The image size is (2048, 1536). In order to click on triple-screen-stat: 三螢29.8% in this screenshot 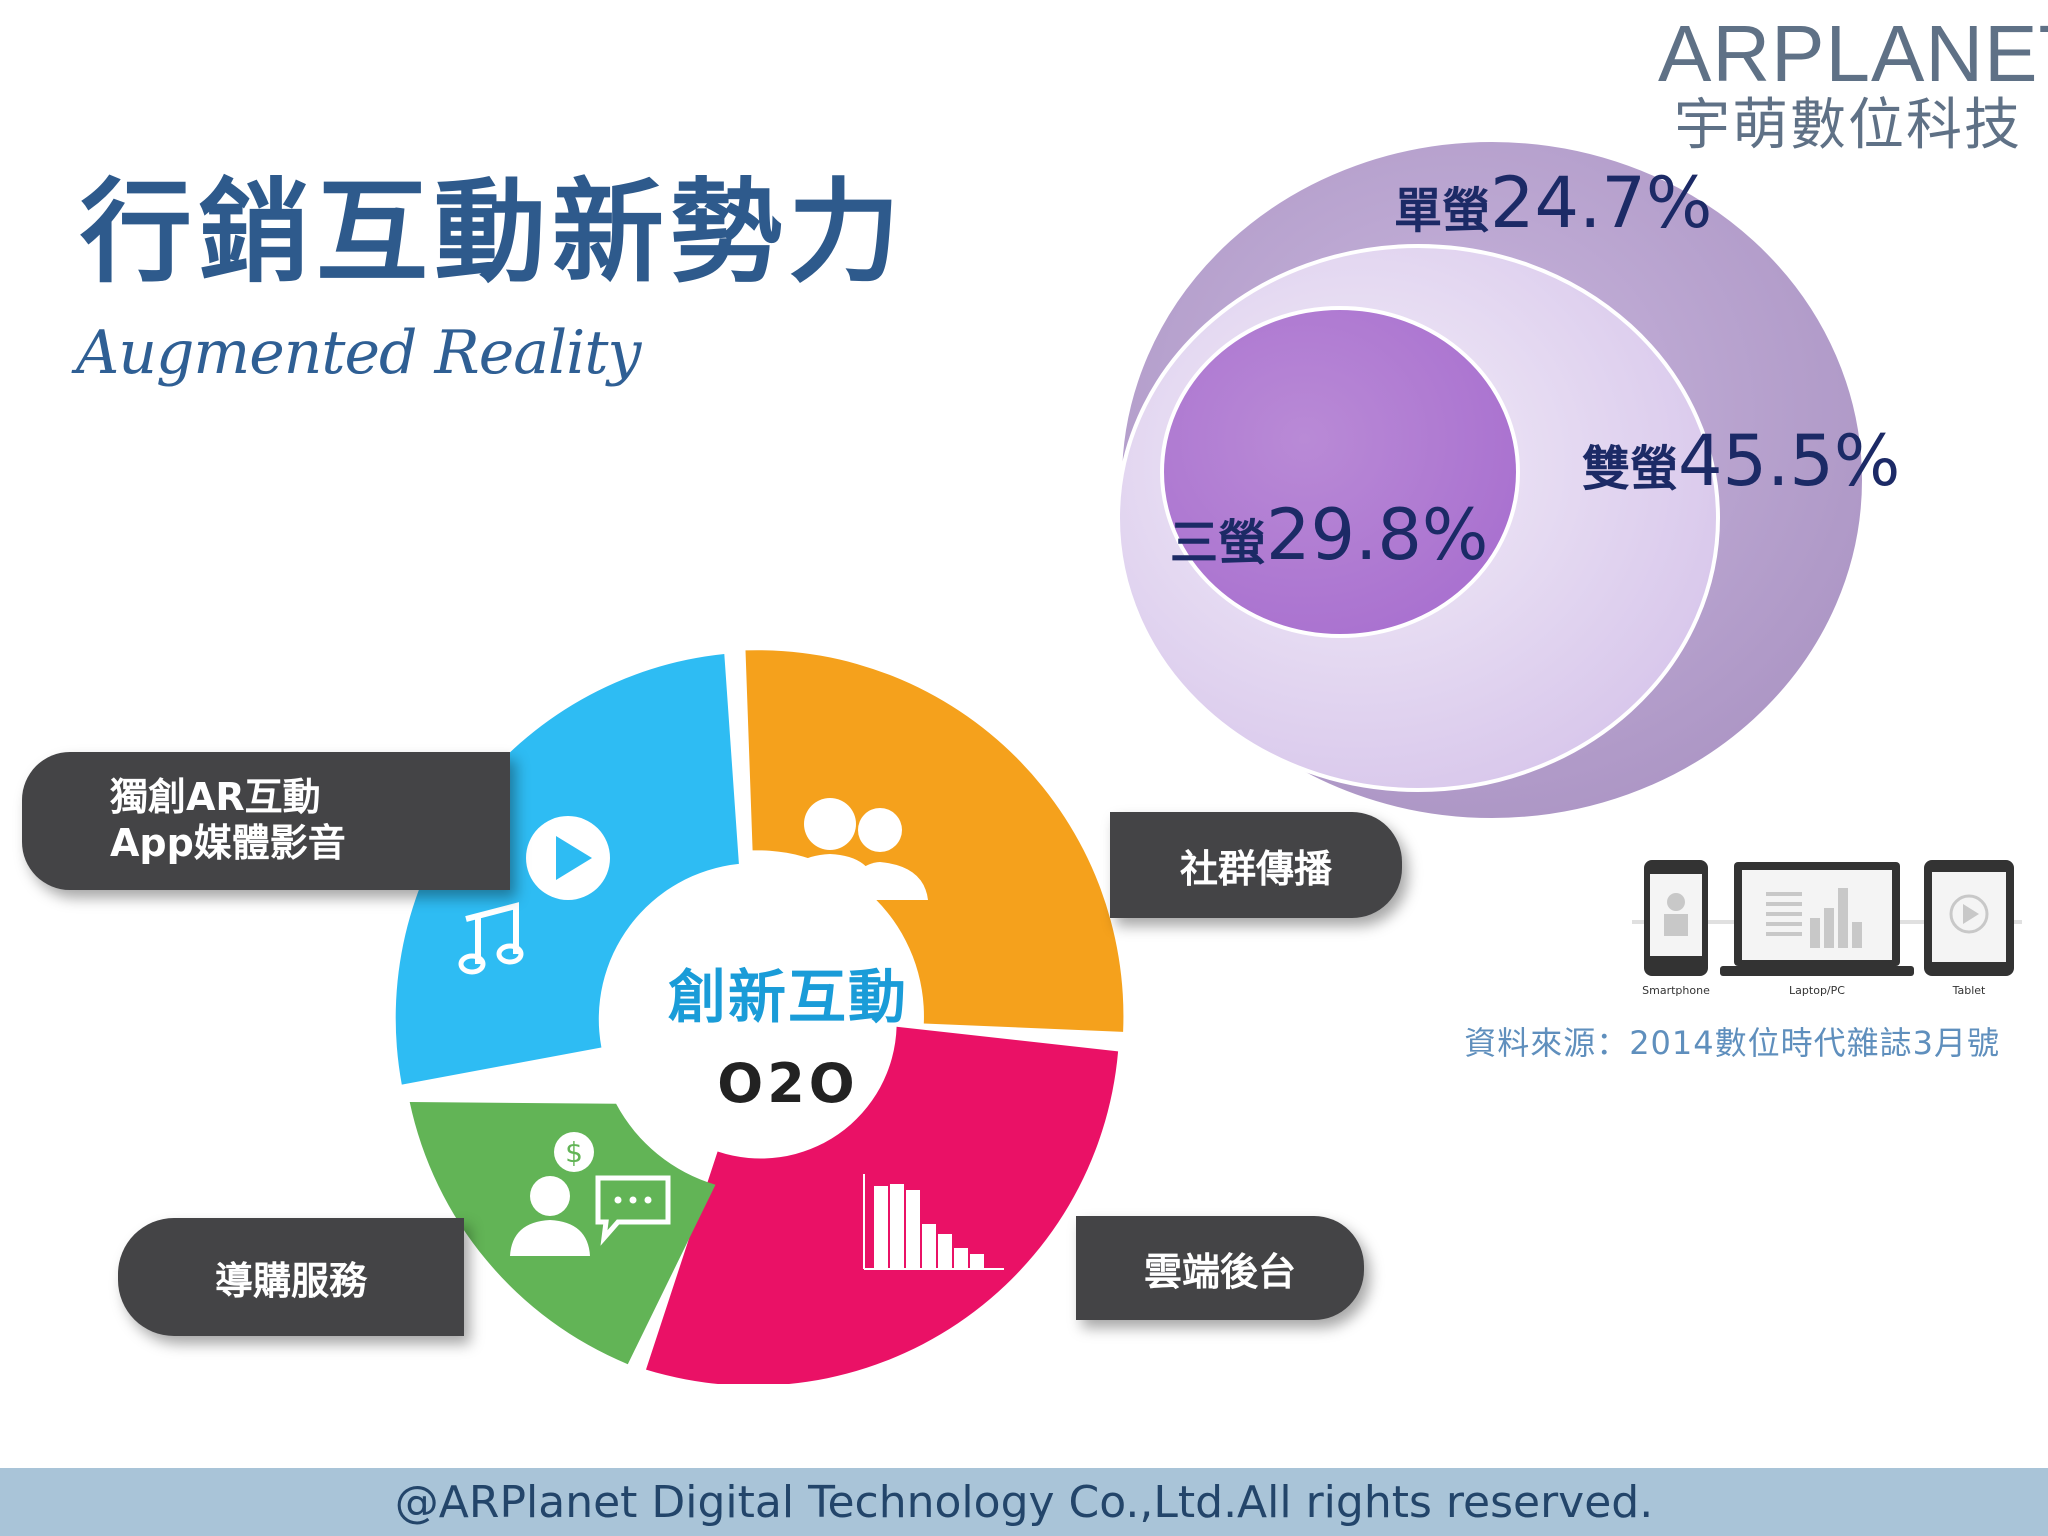, I will do `click(1329, 535)`.